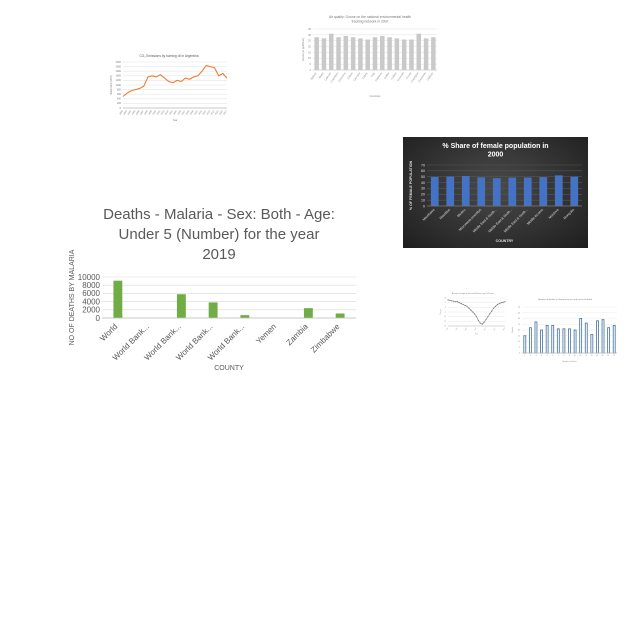 The image size is (640, 640). I want to click on x-tick-label: Yemen, so click(266, 334).